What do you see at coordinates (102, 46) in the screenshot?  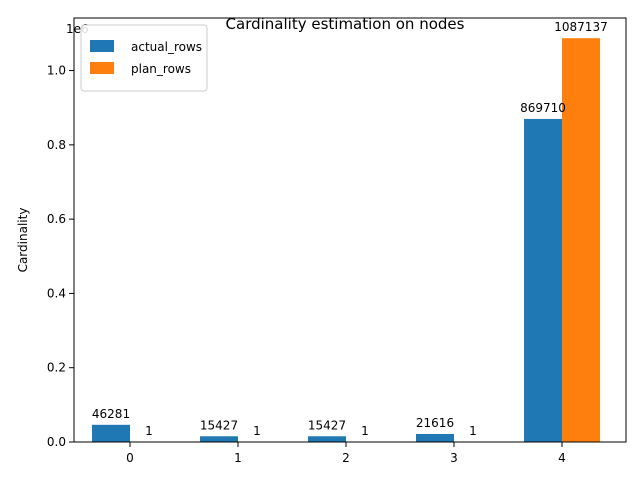 I see `legend-swatch-actual_rows` at bounding box center [102, 46].